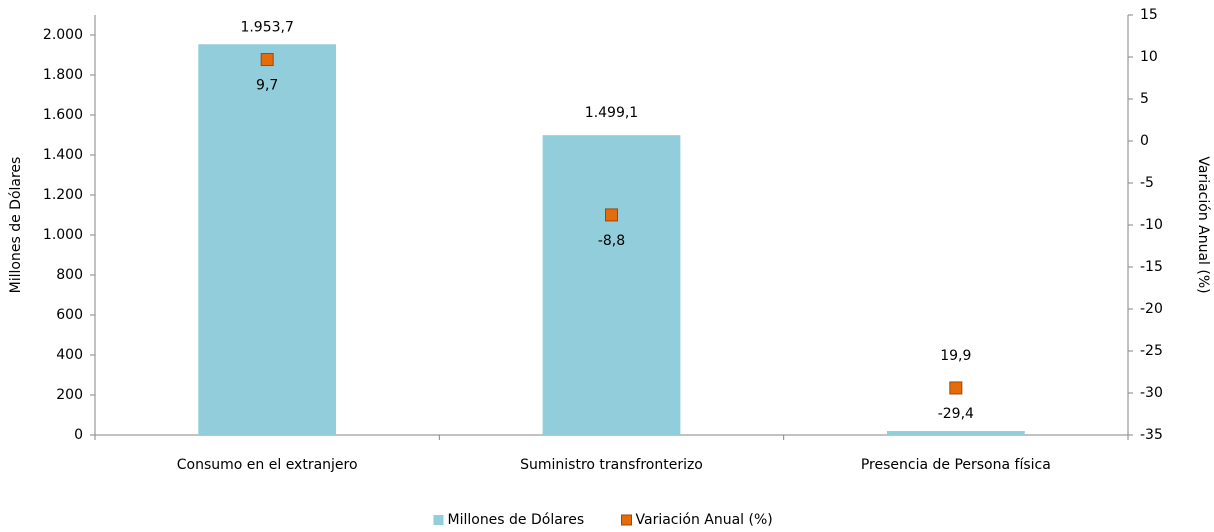 The height and width of the screenshot is (532, 1214). Describe the element at coordinates (1149, 15) in the screenshot. I see `y2-tick-label: 15` at that location.